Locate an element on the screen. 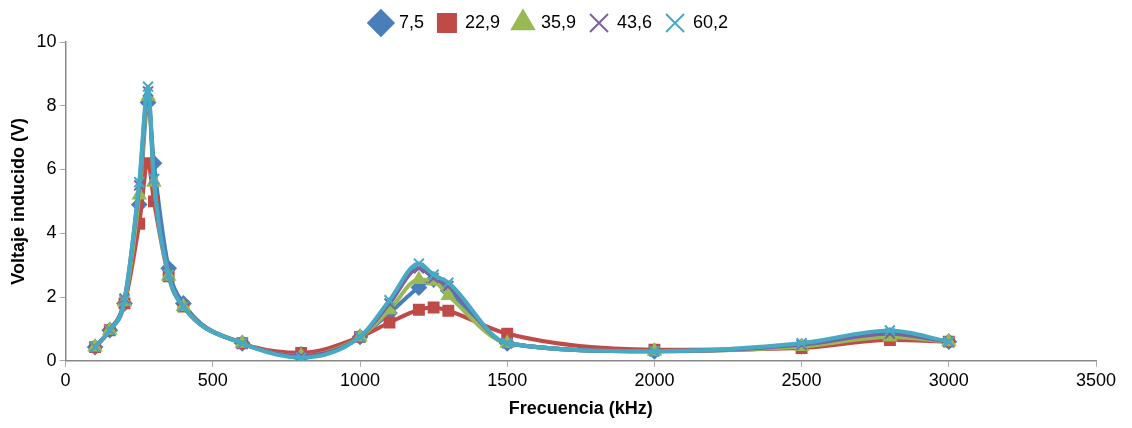  y-tick-label: 2 is located at coordinates (51, 296).